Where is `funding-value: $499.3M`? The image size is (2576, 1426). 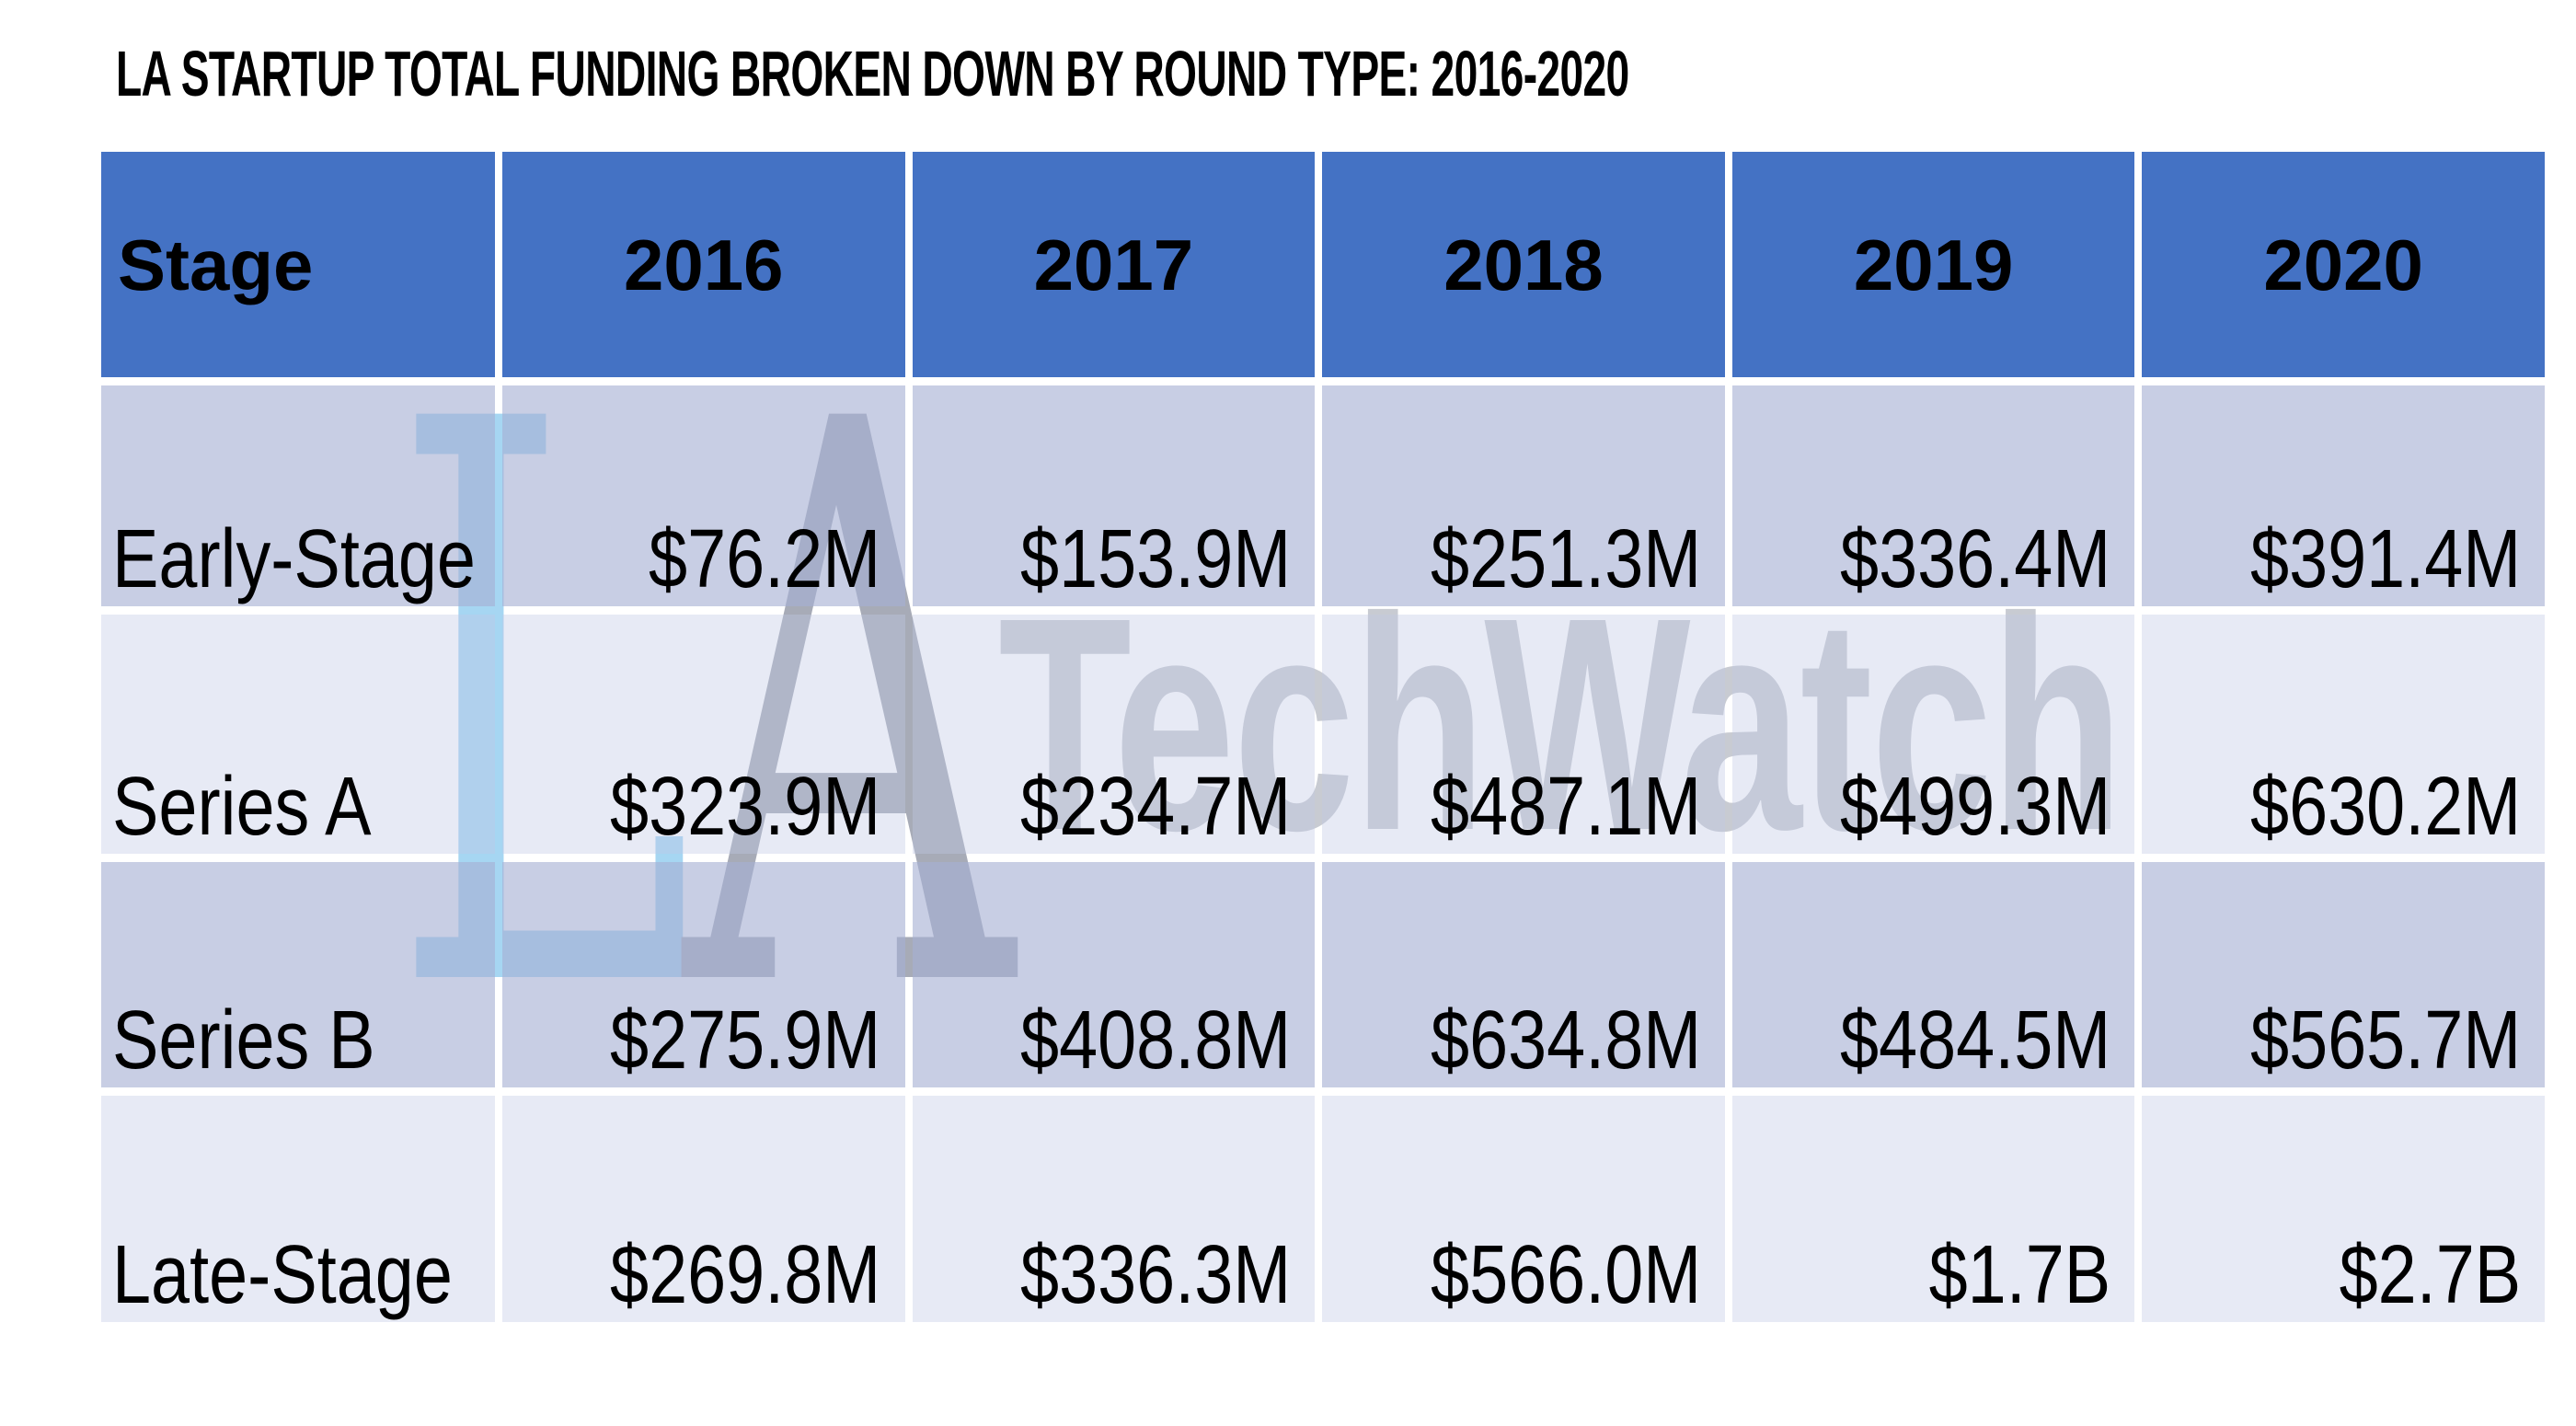
funding-value: $499.3M is located at coordinates (1933, 734).